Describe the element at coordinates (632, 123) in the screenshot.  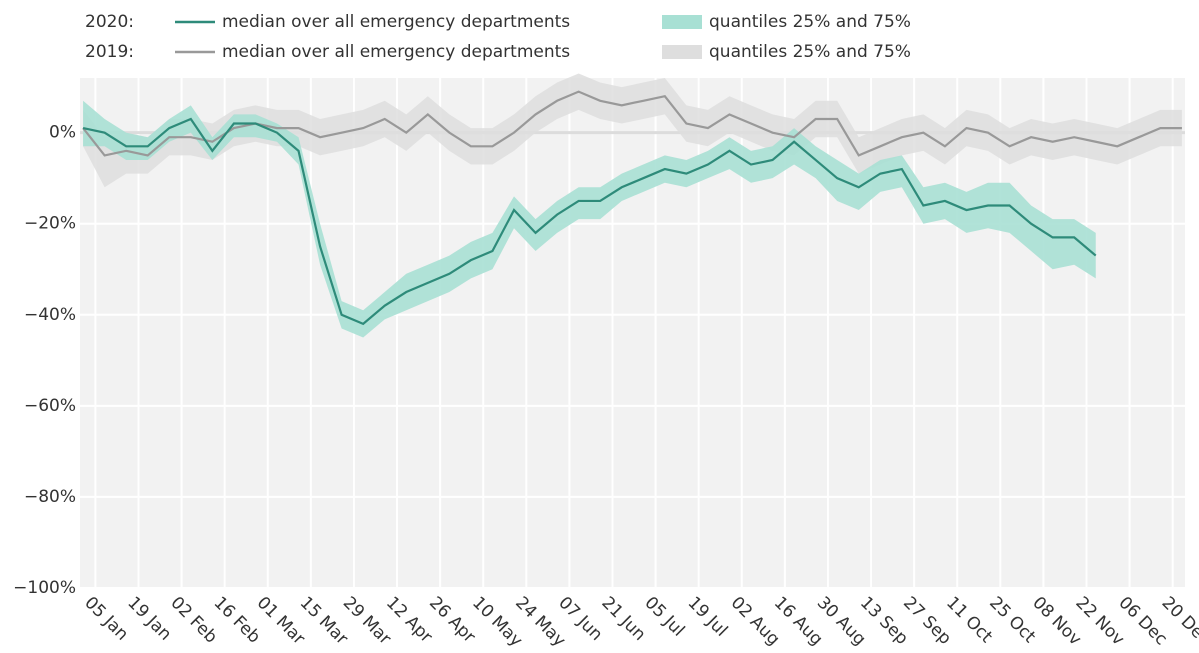
I see `median-line` at that location.